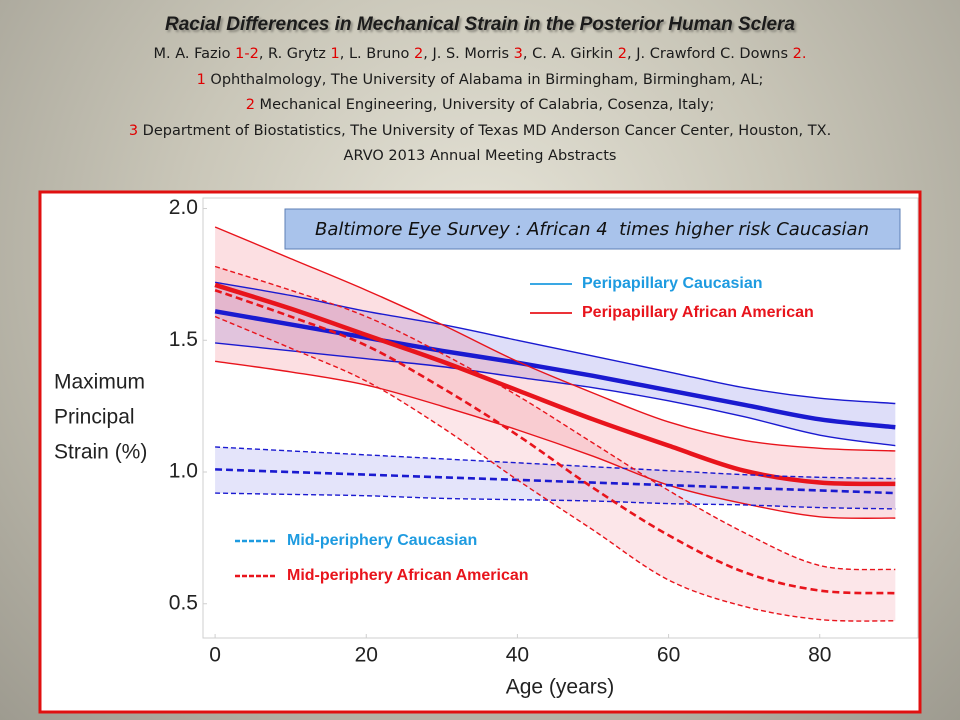  I want to click on conference: ARVO 2013 Annual Meeting Abstracts, so click(480, 156).